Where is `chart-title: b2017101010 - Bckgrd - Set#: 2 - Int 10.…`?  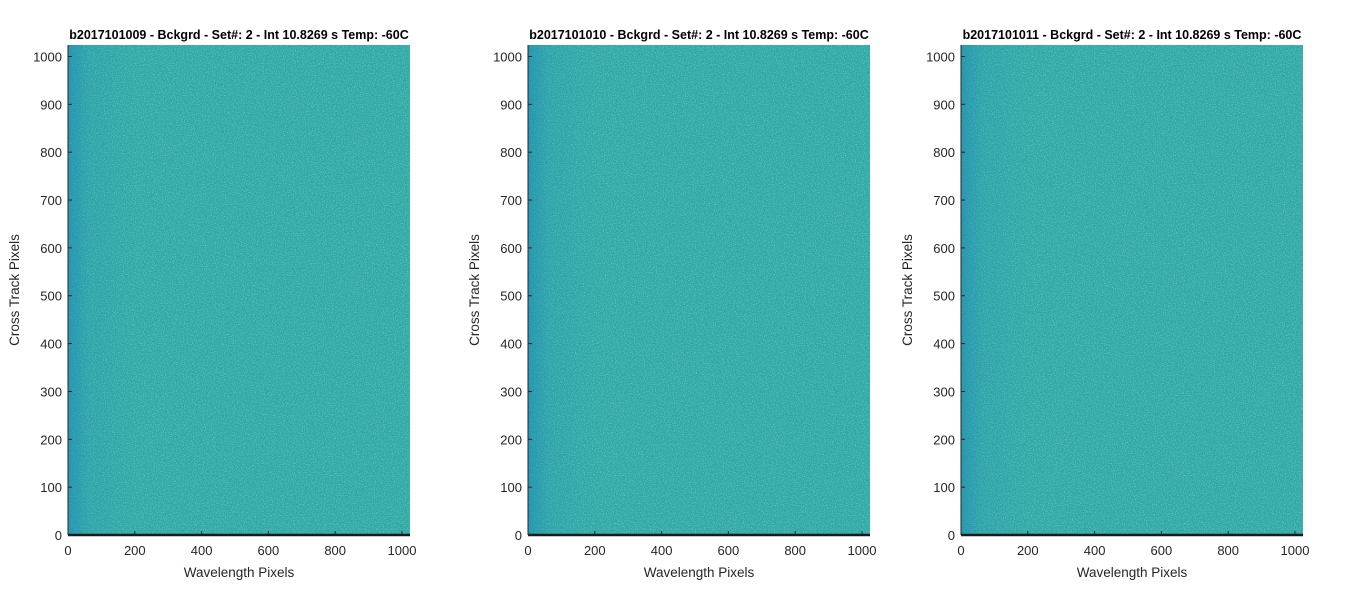
chart-title: b2017101010 - Bckgrd - Set#: 2 - Int 10.… is located at coordinates (699, 35).